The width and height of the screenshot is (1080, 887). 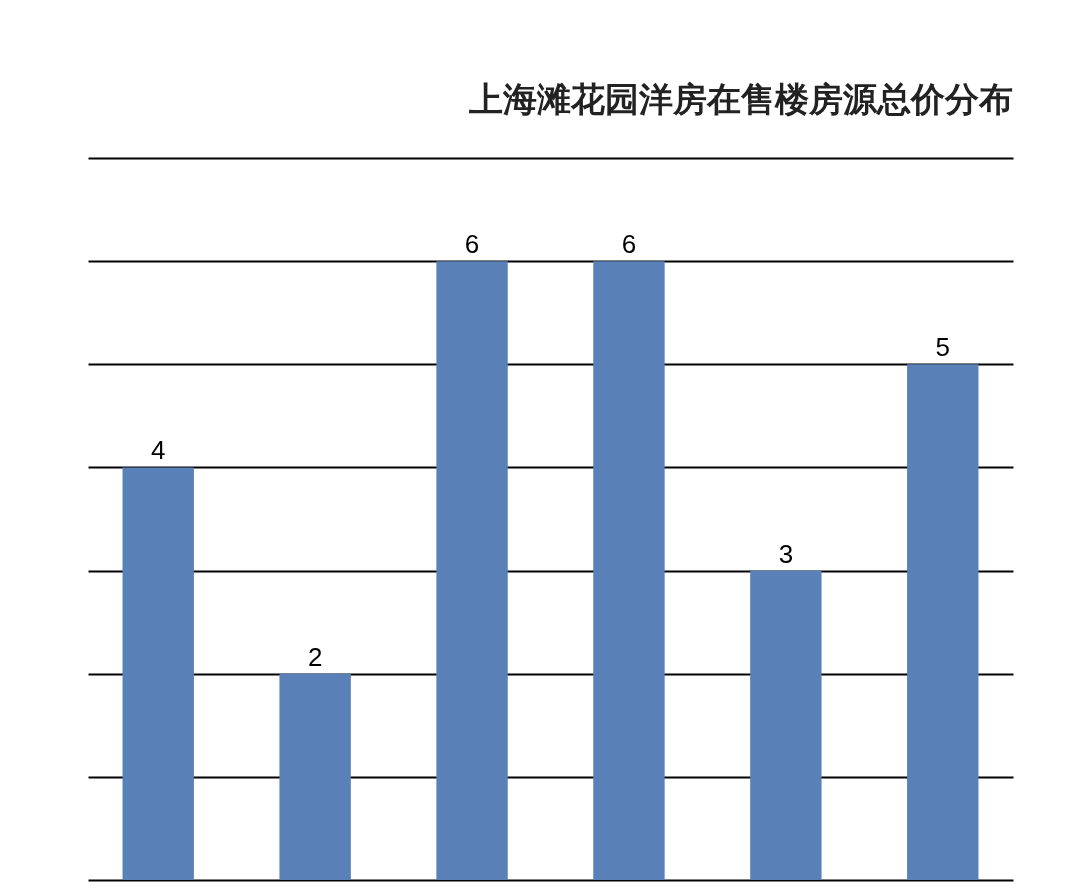 What do you see at coordinates (315, 656) in the screenshot?
I see `data-label: 2` at bounding box center [315, 656].